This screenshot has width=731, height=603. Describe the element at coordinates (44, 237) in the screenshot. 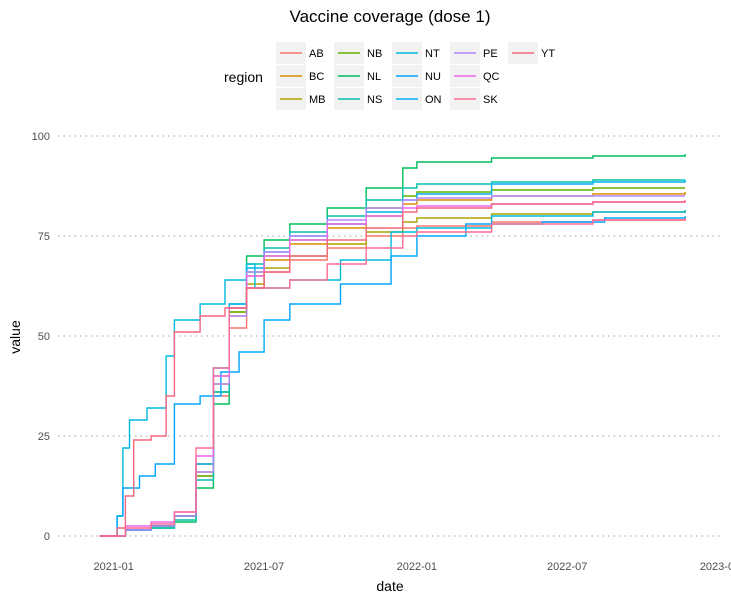

I see `y-tick-label: 75` at that location.